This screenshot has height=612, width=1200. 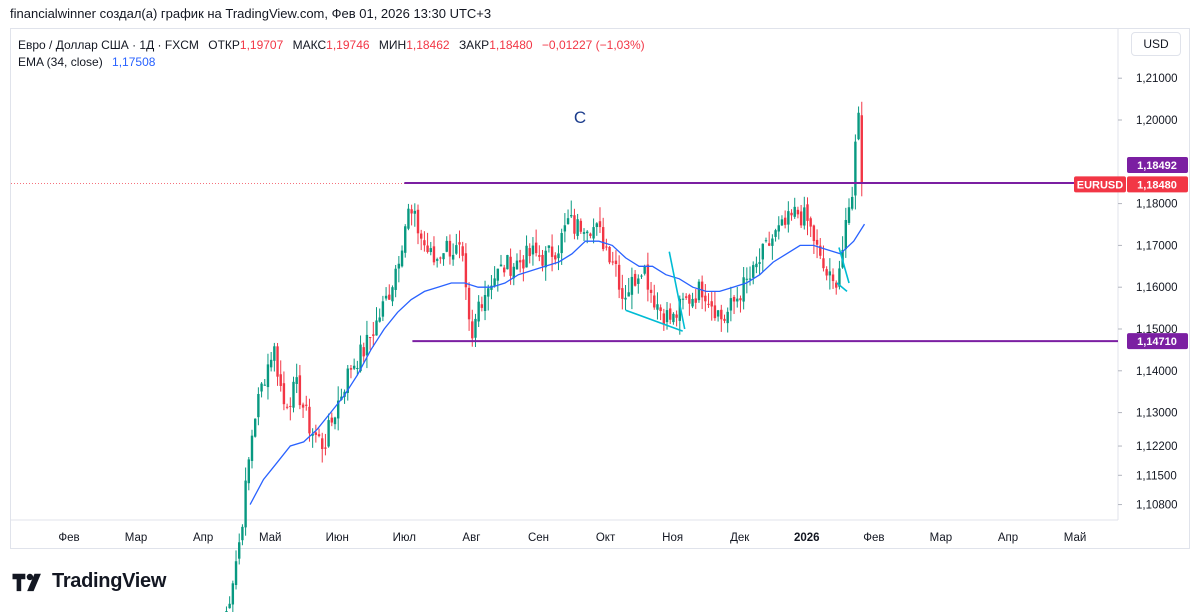 What do you see at coordinates (261, 45) in the screenshot?
I see `legend-open-value: 1,19707` at bounding box center [261, 45].